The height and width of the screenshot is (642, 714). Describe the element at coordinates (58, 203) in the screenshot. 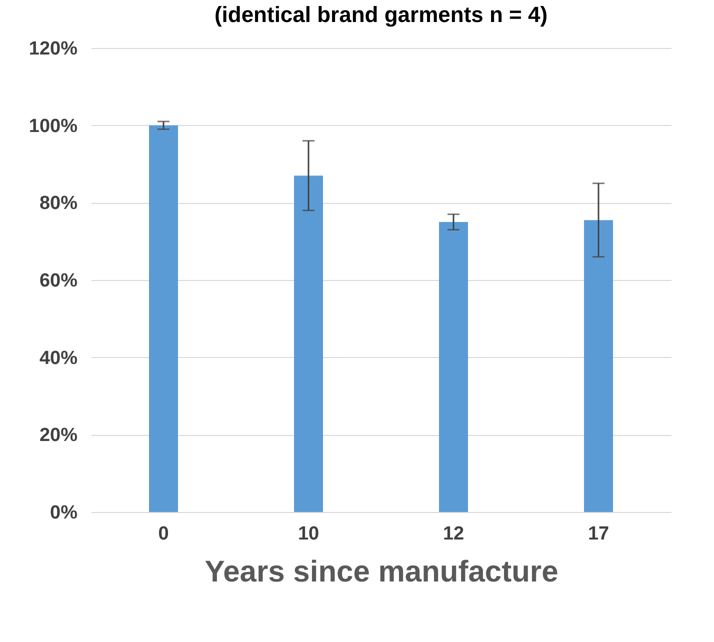

I see `y-tick-label: 80%` at that location.